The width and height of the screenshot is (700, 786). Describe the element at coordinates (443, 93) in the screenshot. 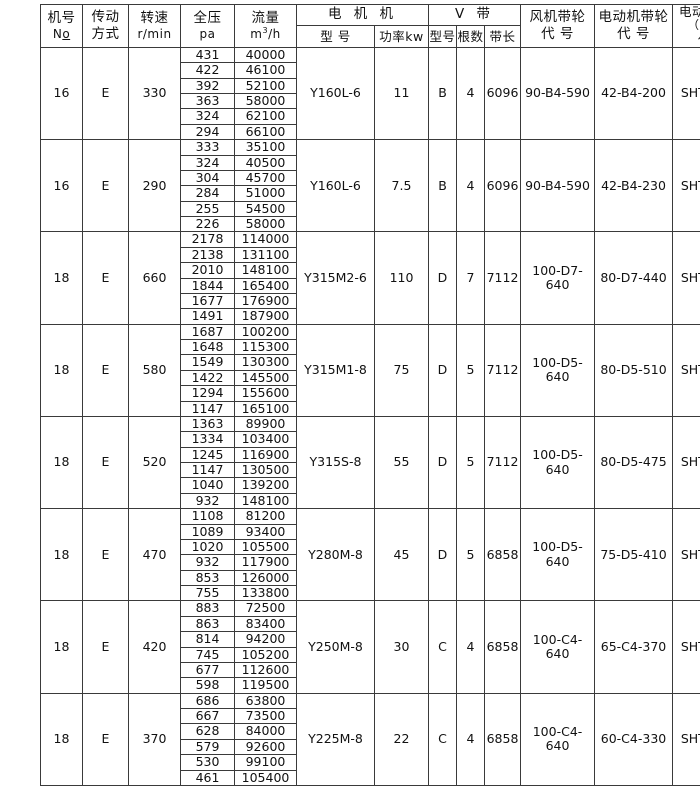

I see `block-cell-vbelt-type: B` at that location.